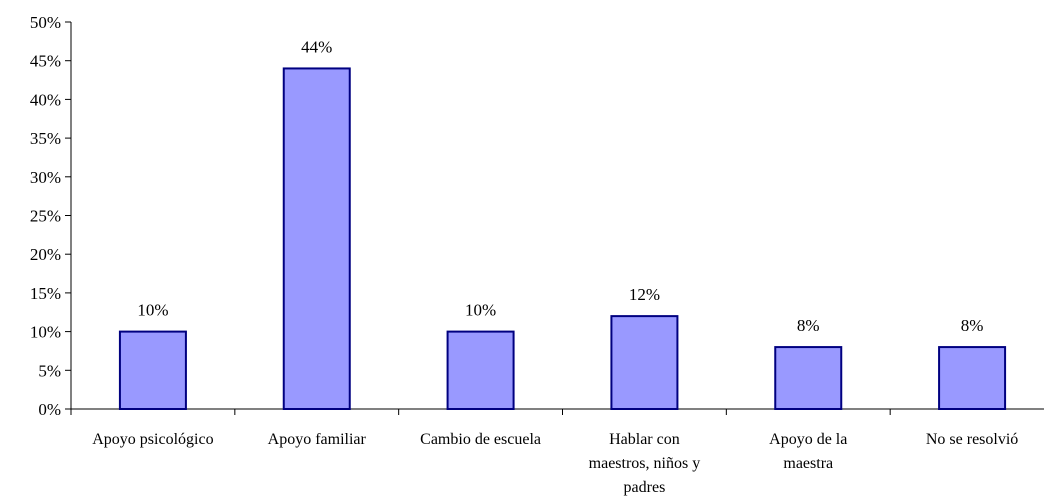  I want to click on category-label: padres, so click(645, 487).